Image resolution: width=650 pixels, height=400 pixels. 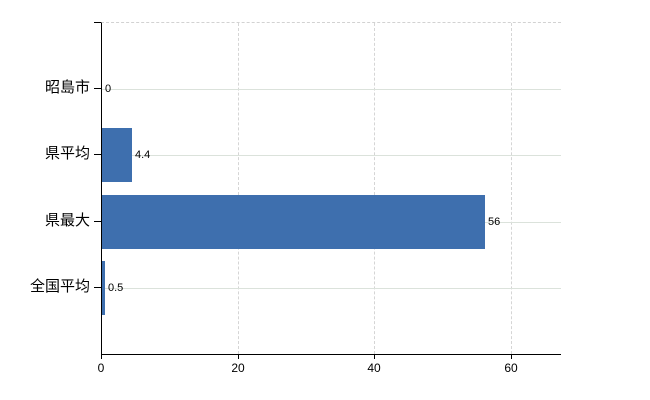 I want to click on value-label: 56, so click(x=494, y=222).